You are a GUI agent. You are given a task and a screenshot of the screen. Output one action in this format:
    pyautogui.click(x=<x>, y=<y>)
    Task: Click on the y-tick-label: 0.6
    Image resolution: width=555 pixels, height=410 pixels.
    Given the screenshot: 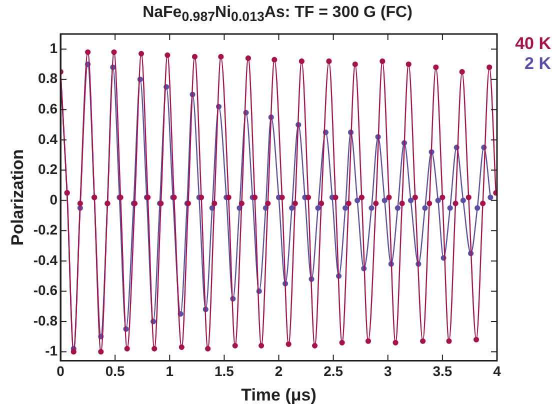 What is the action you would take?
    pyautogui.click(x=48, y=108)
    